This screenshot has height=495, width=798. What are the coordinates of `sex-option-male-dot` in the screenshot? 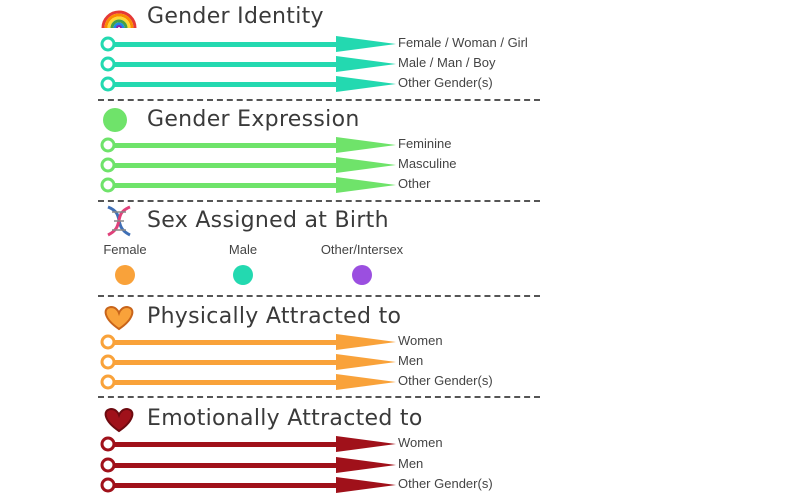 It's located at (243, 275).